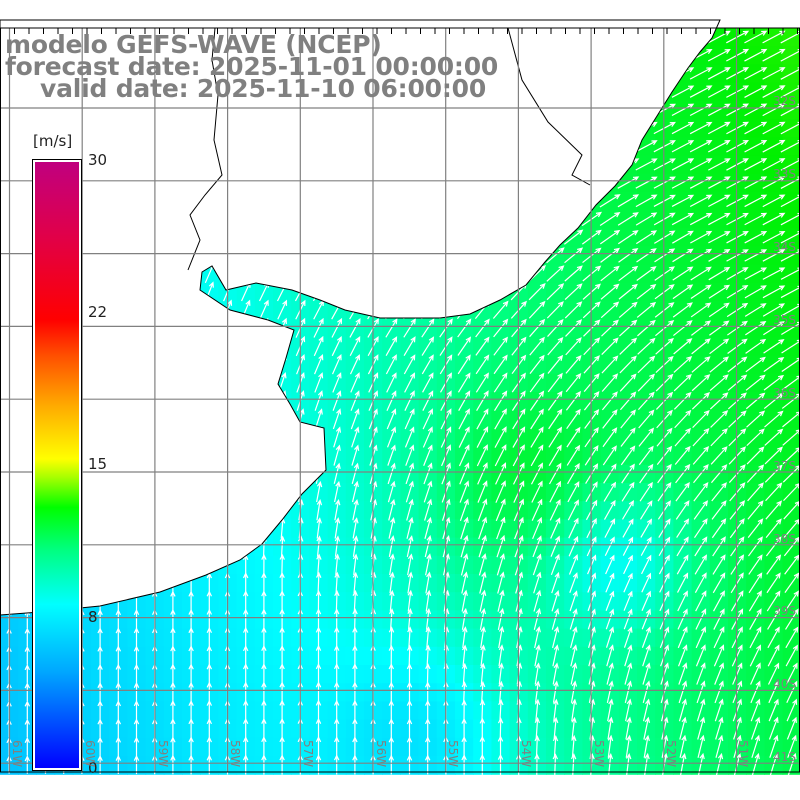  What do you see at coordinates (784, 466) in the screenshot?
I see `lat-label: 37S` at bounding box center [784, 466].